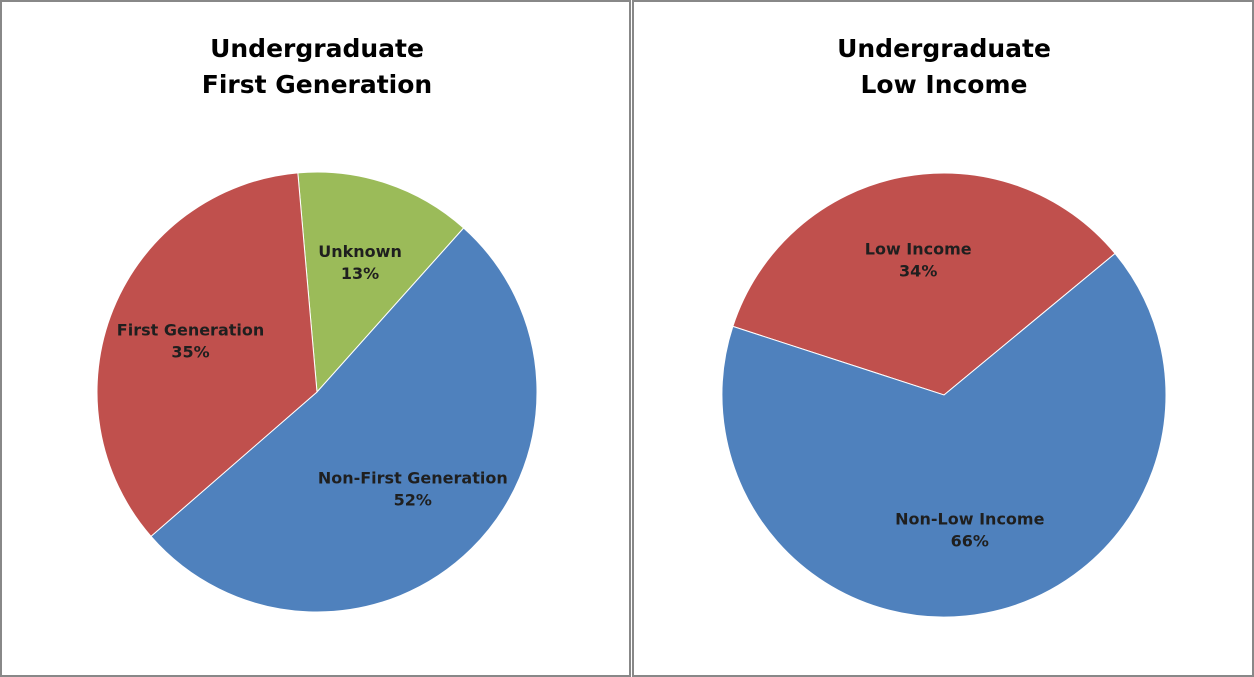 The width and height of the screenshot is (1254, 677). What do you see at coordinates (190, 351) in the screenshot?
I see `slice-value: 35%` at bounding box center [190, 351].